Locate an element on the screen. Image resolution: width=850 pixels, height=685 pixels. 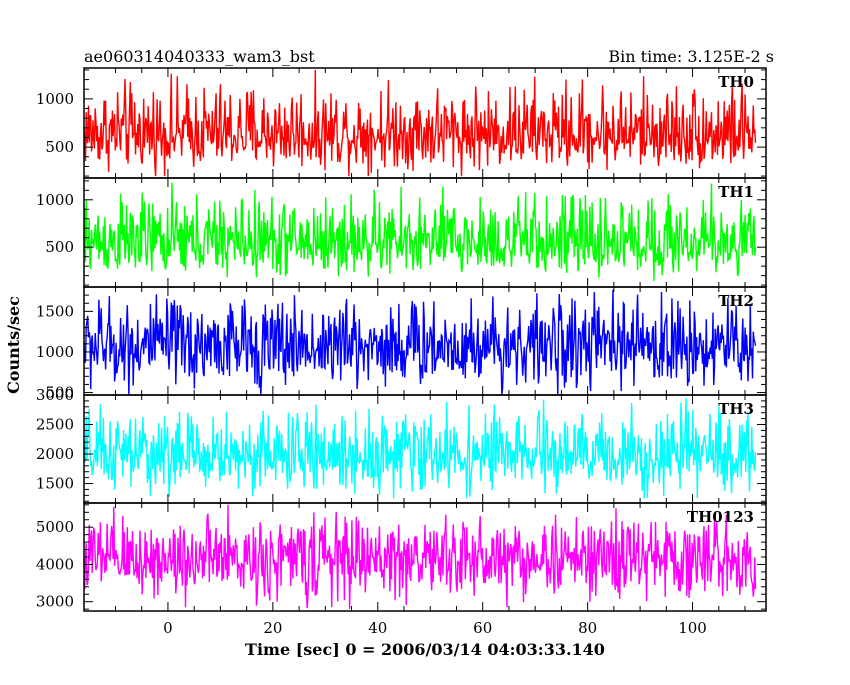
series-th0123 is located at coordinates (420, 557).